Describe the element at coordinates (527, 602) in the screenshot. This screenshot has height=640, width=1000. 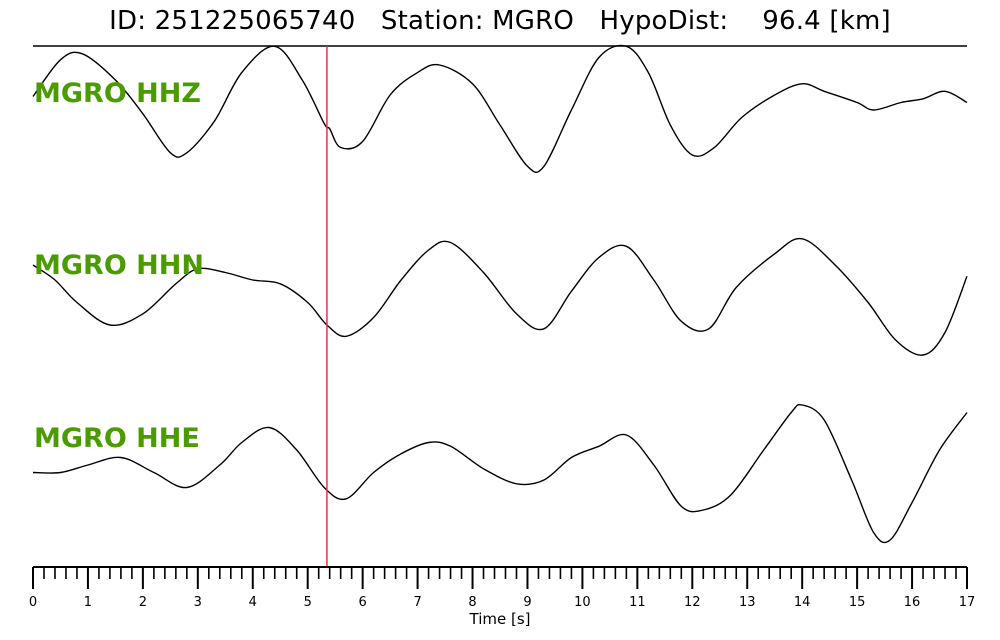
I see `tick-label-9: 9` at that location.